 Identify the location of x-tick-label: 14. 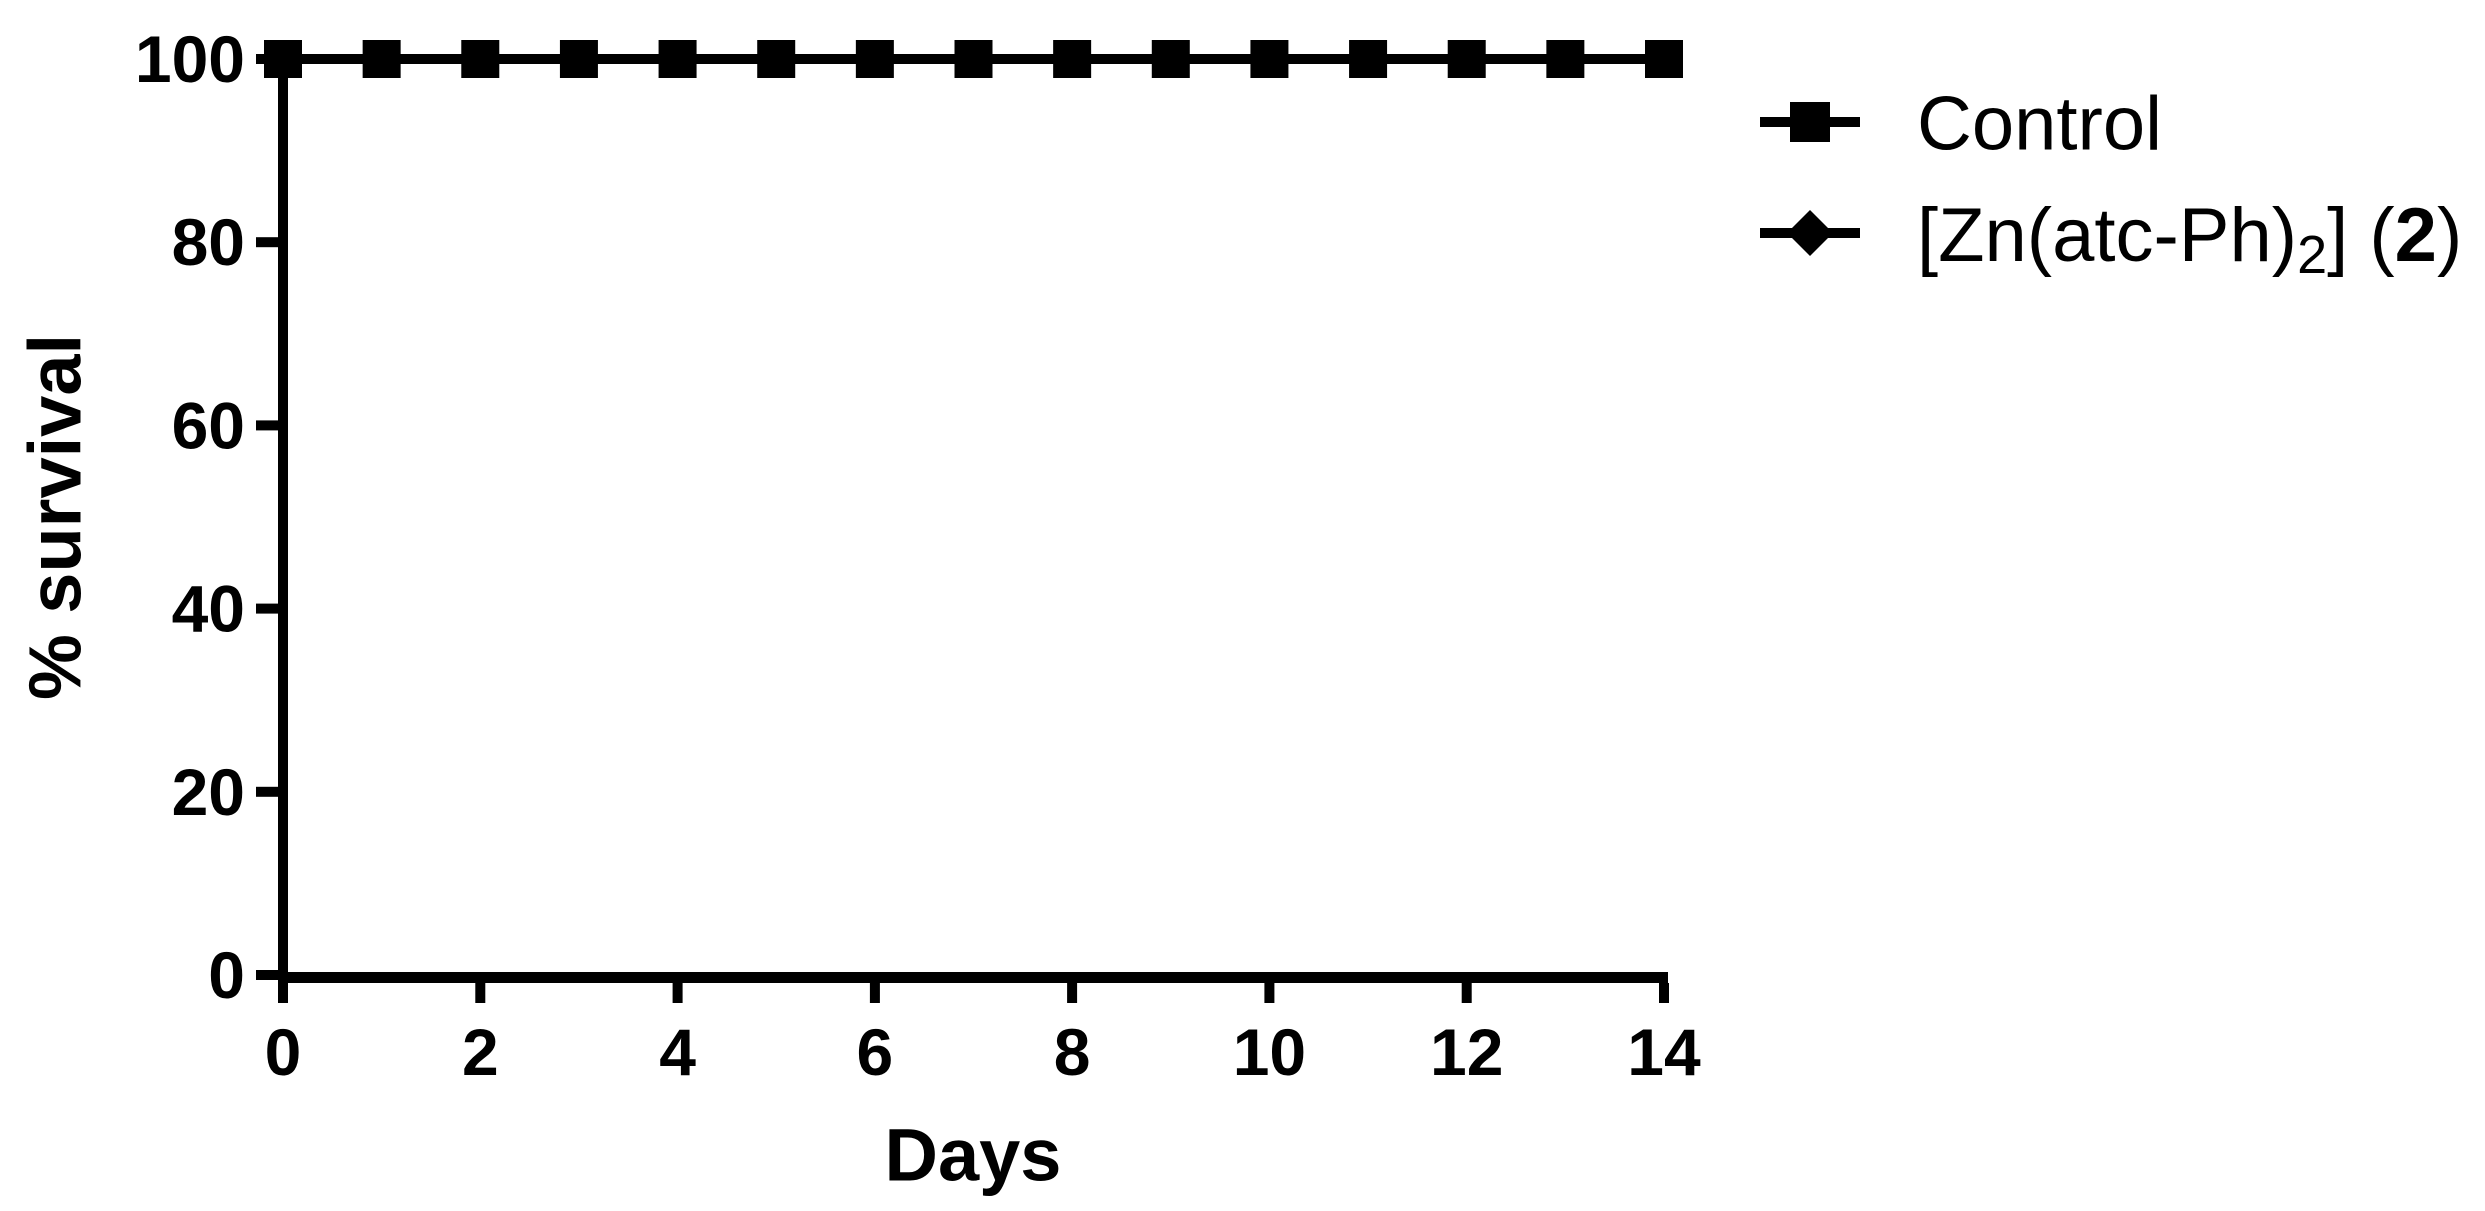
(1664, 1052).